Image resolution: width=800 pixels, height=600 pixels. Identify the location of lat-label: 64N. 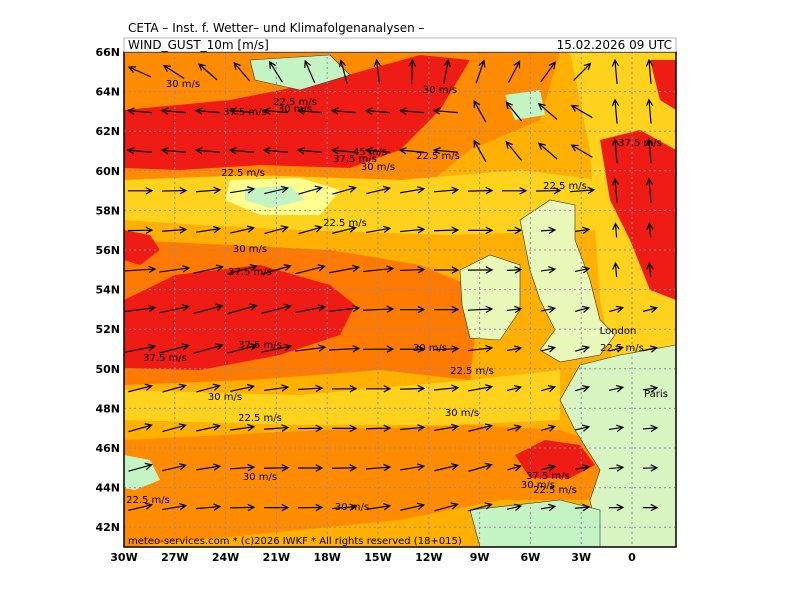
(107, 92).